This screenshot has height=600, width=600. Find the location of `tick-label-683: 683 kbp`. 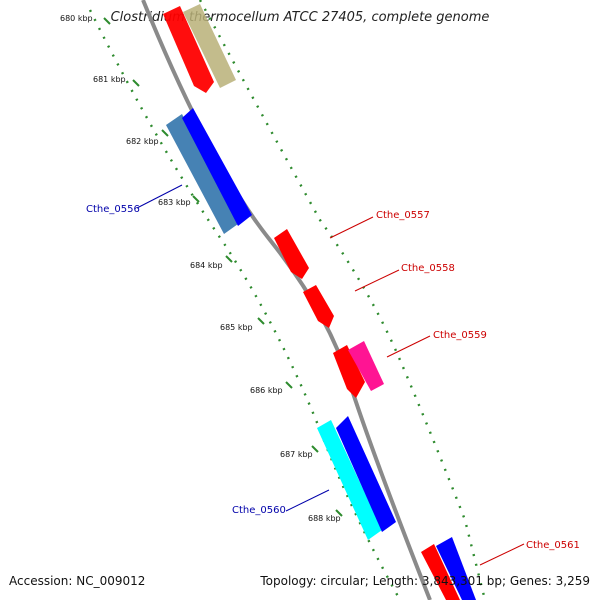

tick-label-683: 683 kbp is located at coordinates (174, 202).